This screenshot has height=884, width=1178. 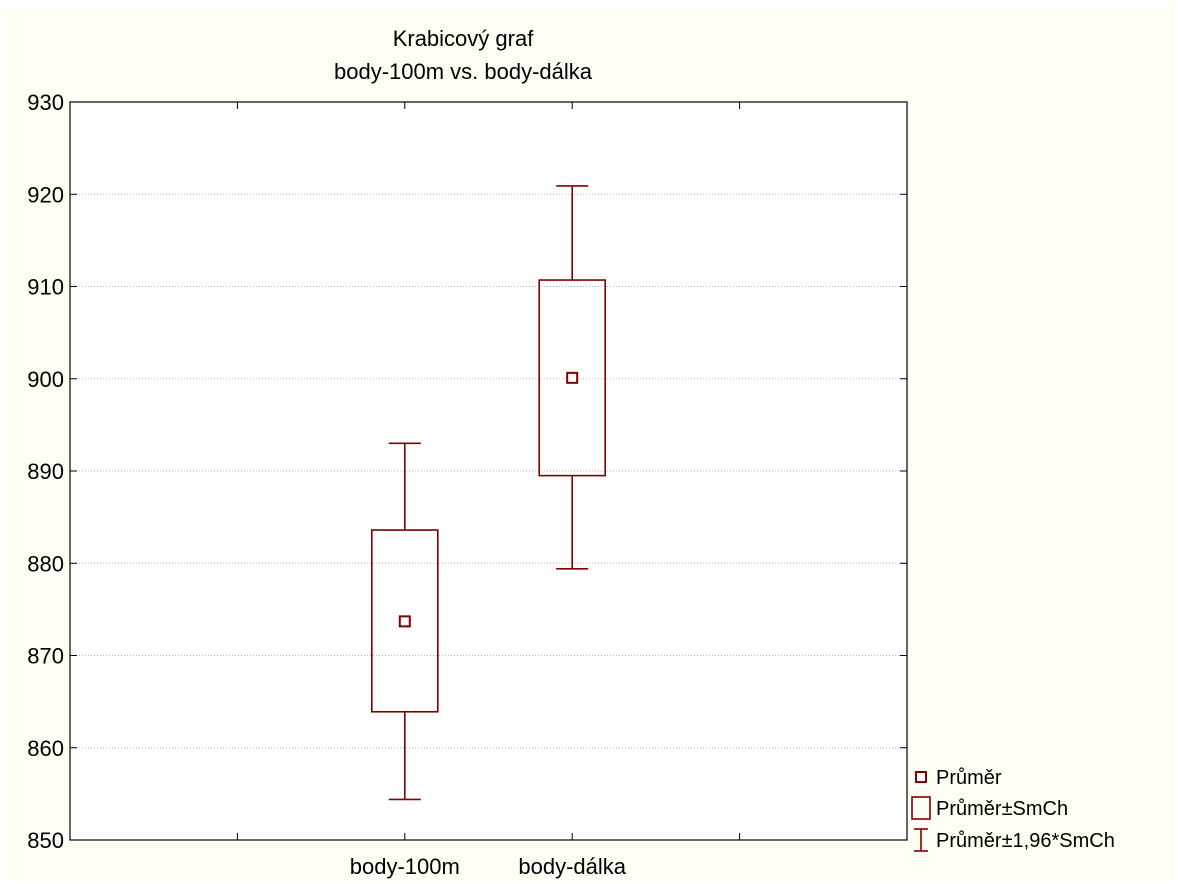 I want to click on legend-item: Průměr±1,96*SmCh, so click(x=1014, y=840).